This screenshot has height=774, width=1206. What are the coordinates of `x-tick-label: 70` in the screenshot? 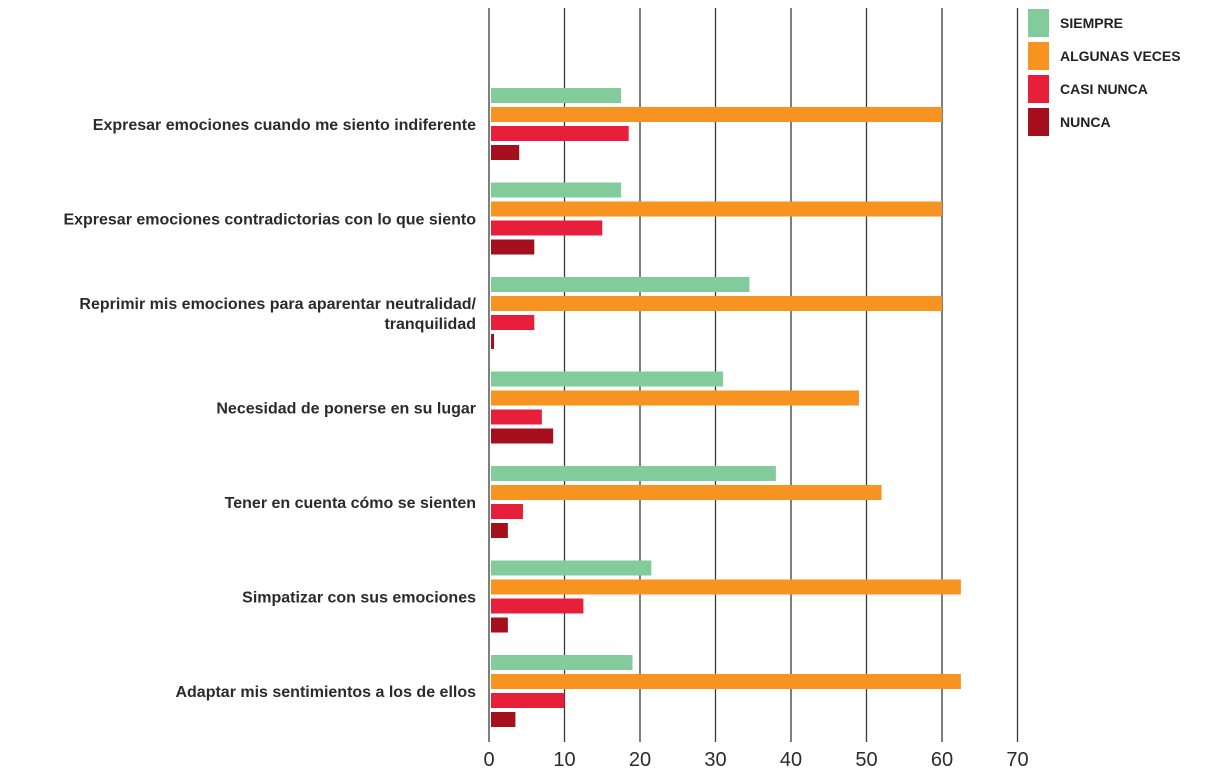 It's located at (1017, 759).